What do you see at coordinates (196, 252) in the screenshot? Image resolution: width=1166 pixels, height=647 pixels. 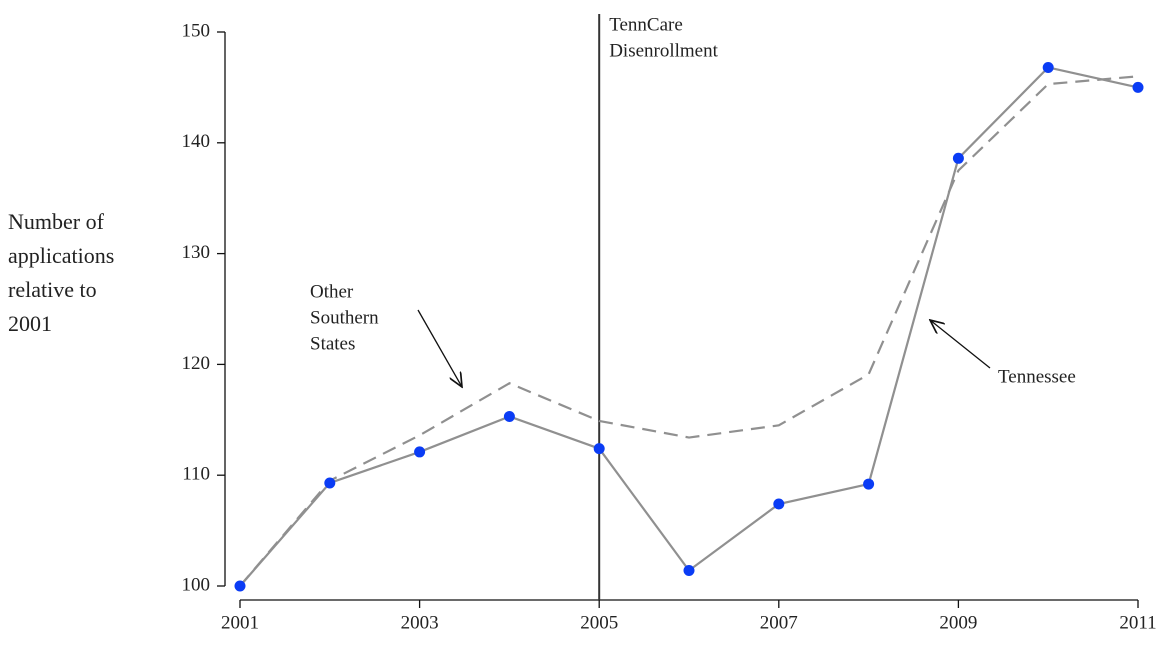 I see `y-tick-label: 130` at bounding box center [196, 252].